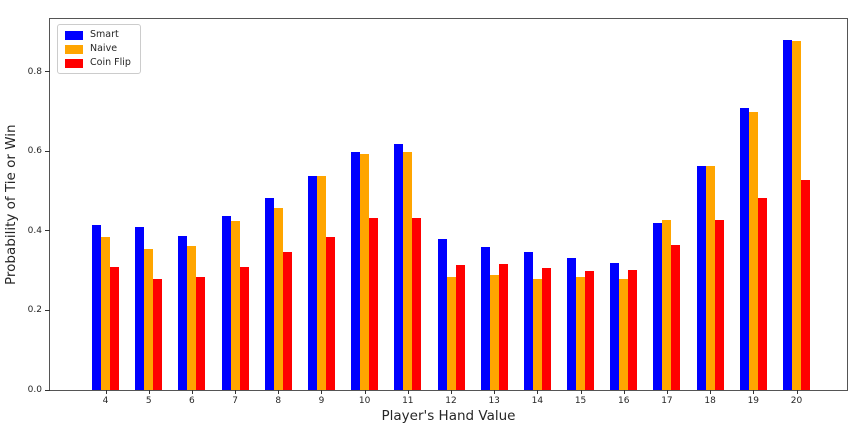  What do you see at coordinates (149, 212) in the screenshot?
I see `bar-group-5: 5` at bounding box center [149, 212].